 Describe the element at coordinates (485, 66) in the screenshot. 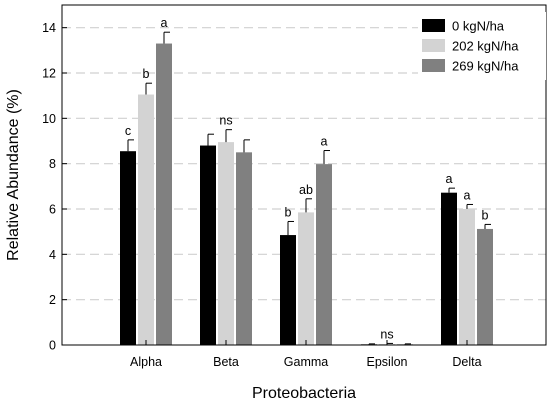

I see `legend-label: 269 kgN/ha` at that location.